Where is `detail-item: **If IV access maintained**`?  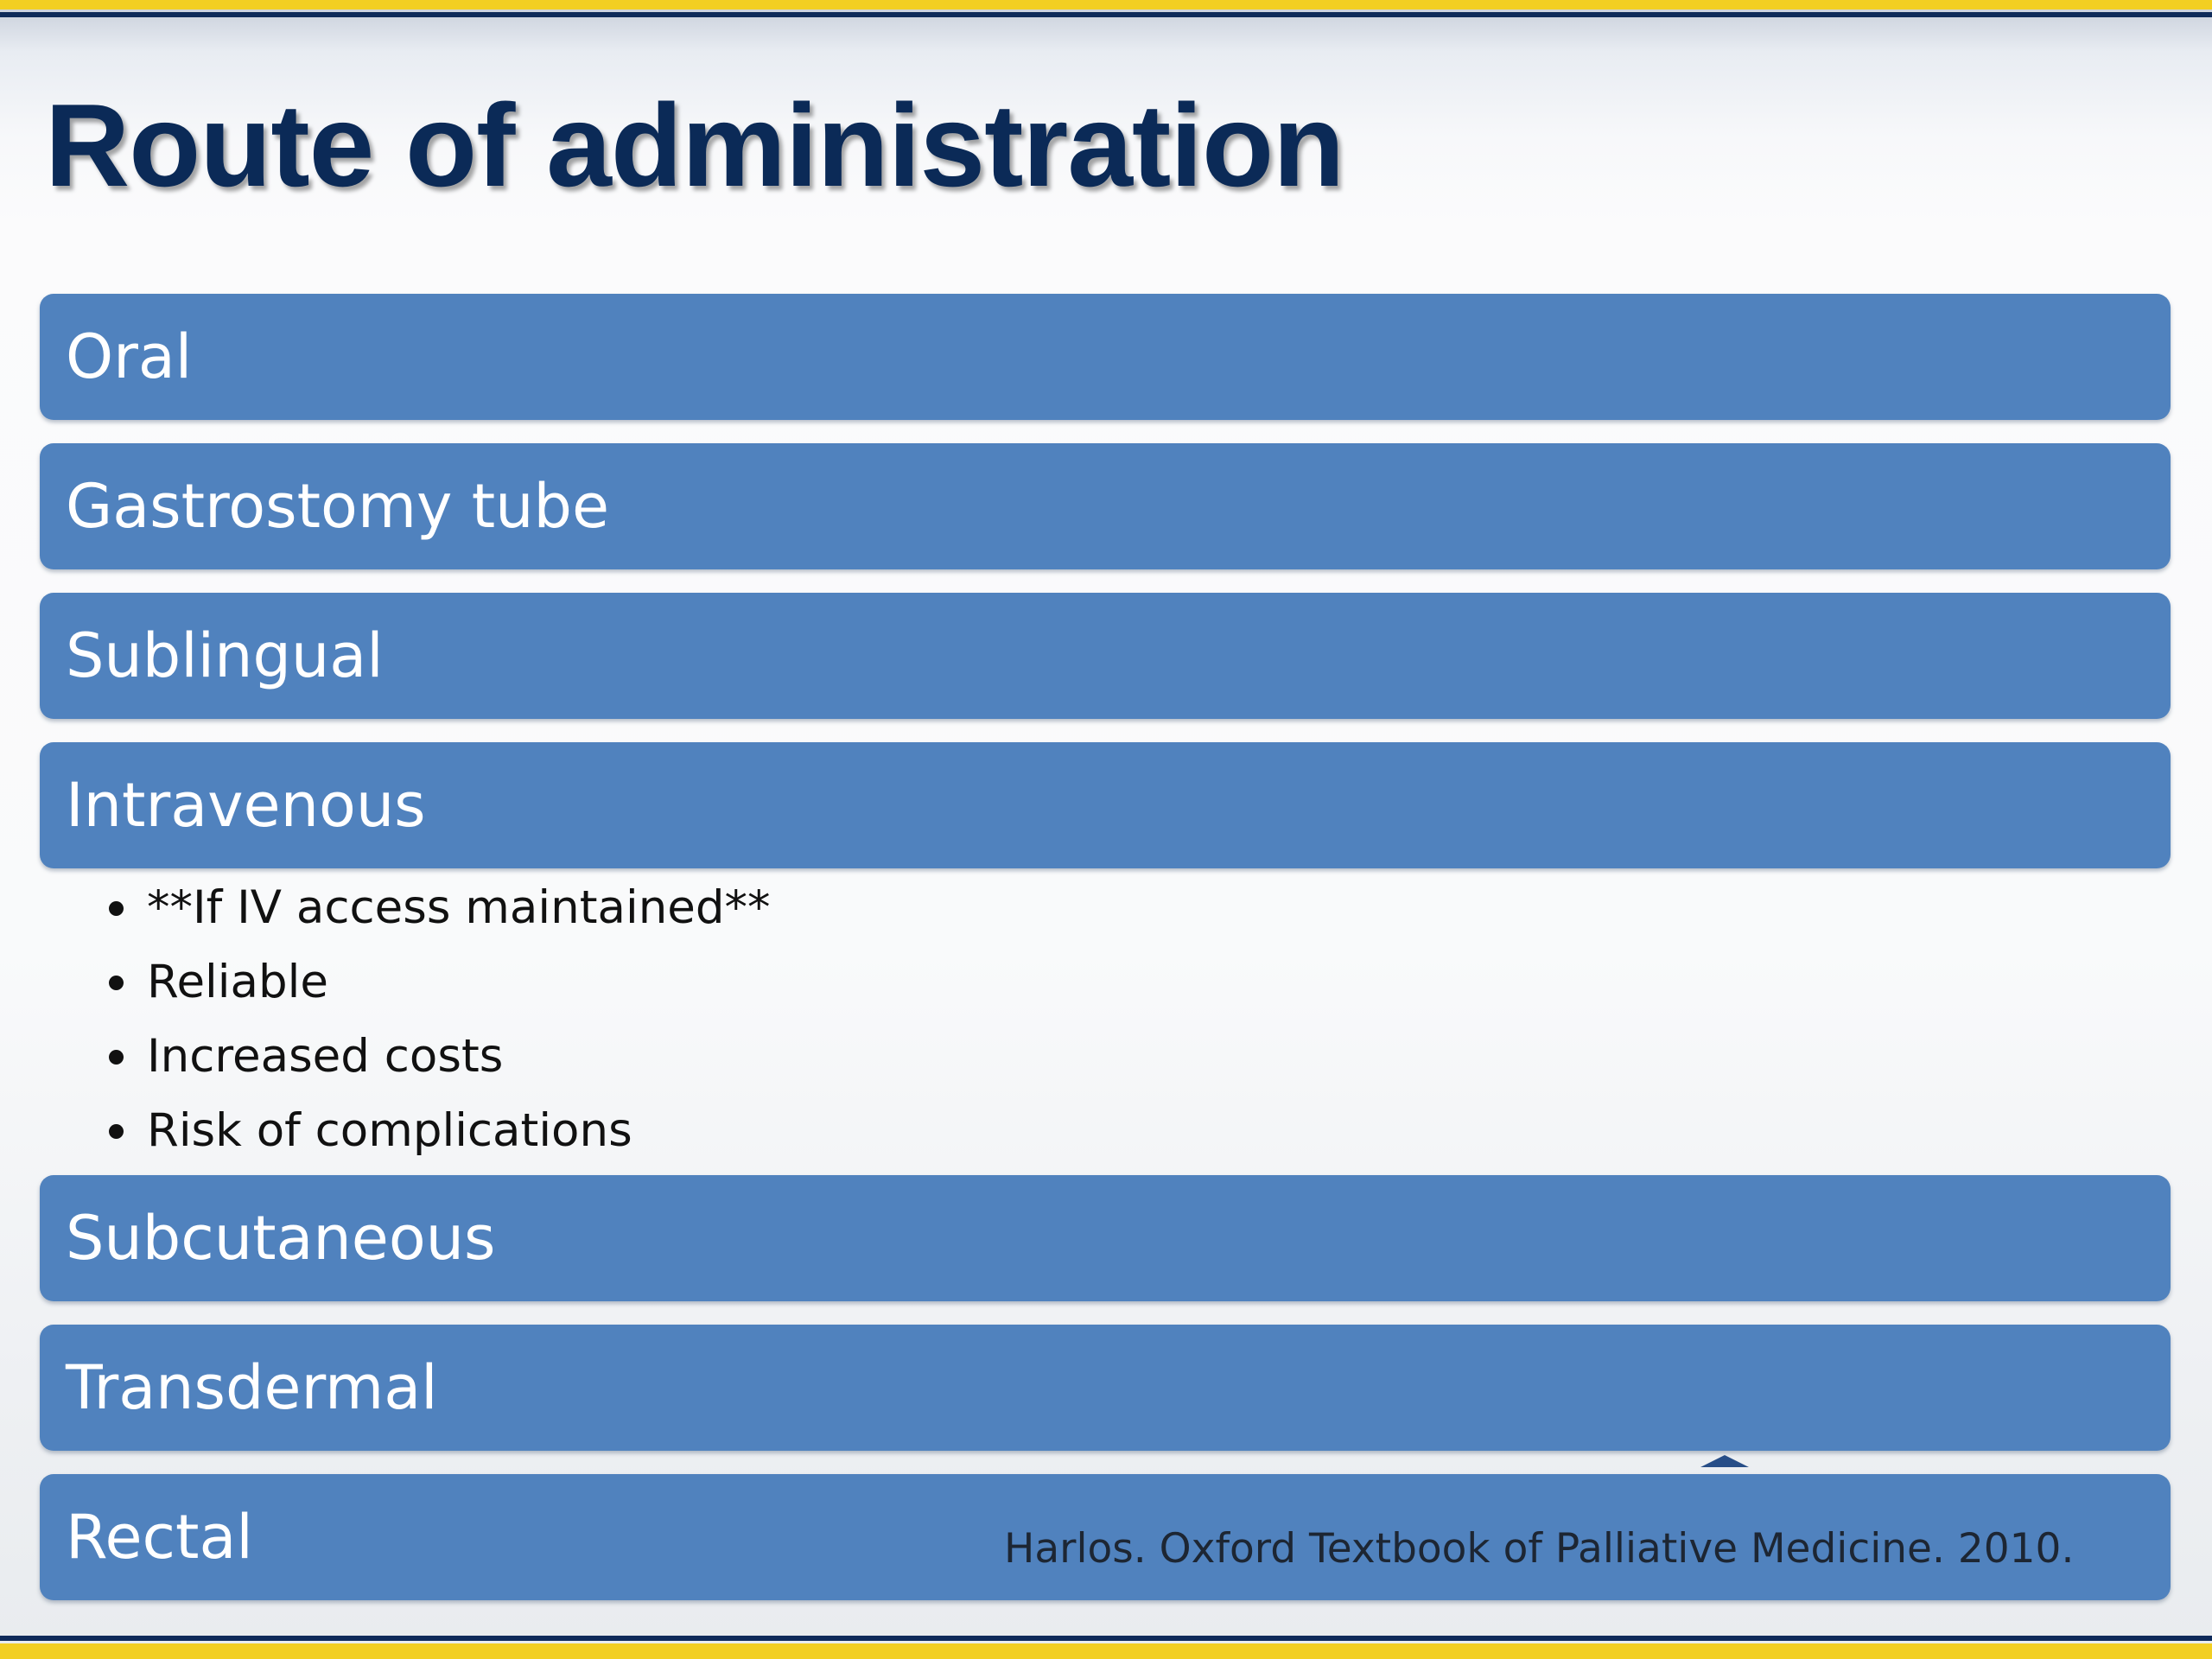 detail-item: **If IV access maintained** is located at coordinates (437, 908).